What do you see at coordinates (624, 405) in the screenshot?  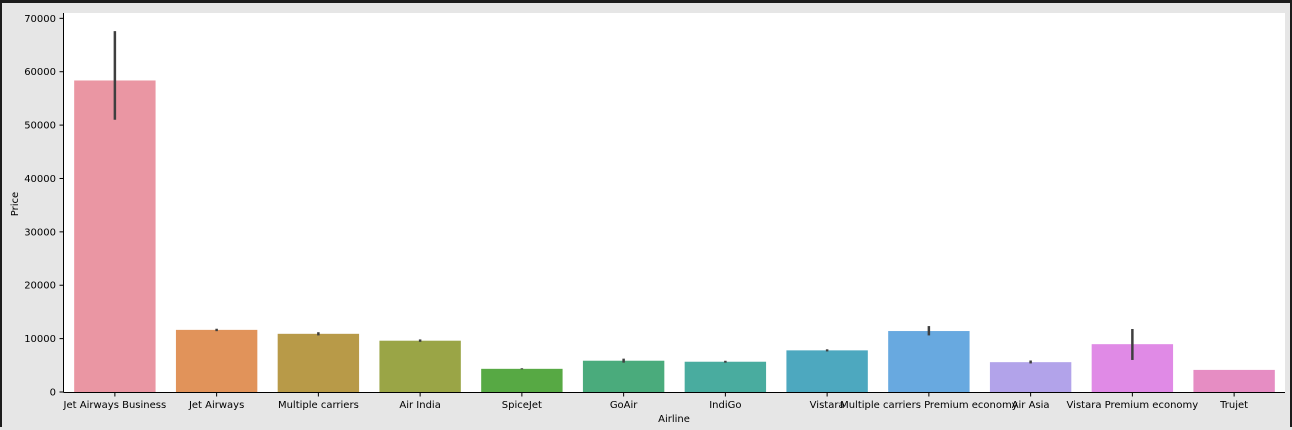 I see `x-tick-label: GoAir` at bounding box center [624, 405].